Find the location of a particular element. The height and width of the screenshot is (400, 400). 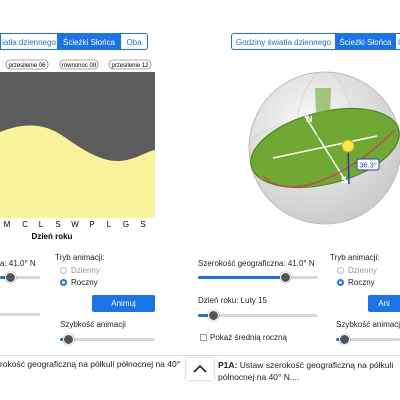

tab: O is located at coordinates (397, 41).